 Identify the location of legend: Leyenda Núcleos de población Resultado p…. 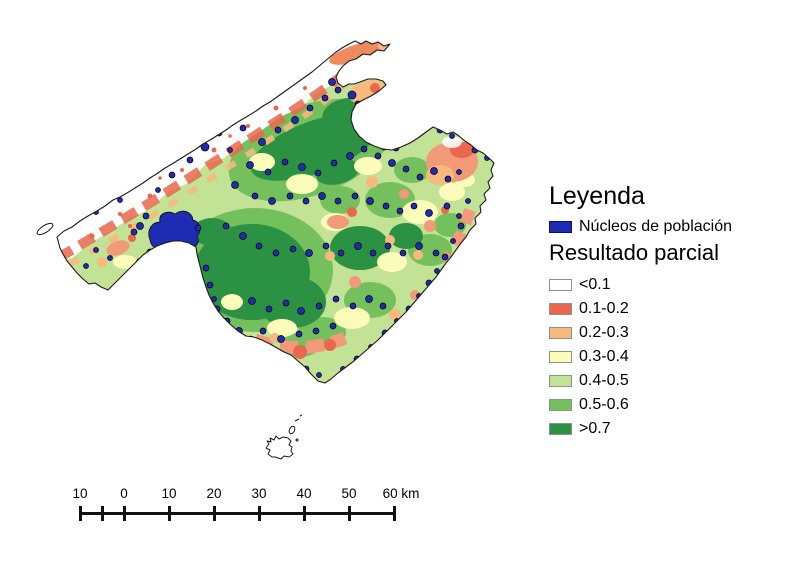
(669, 313).